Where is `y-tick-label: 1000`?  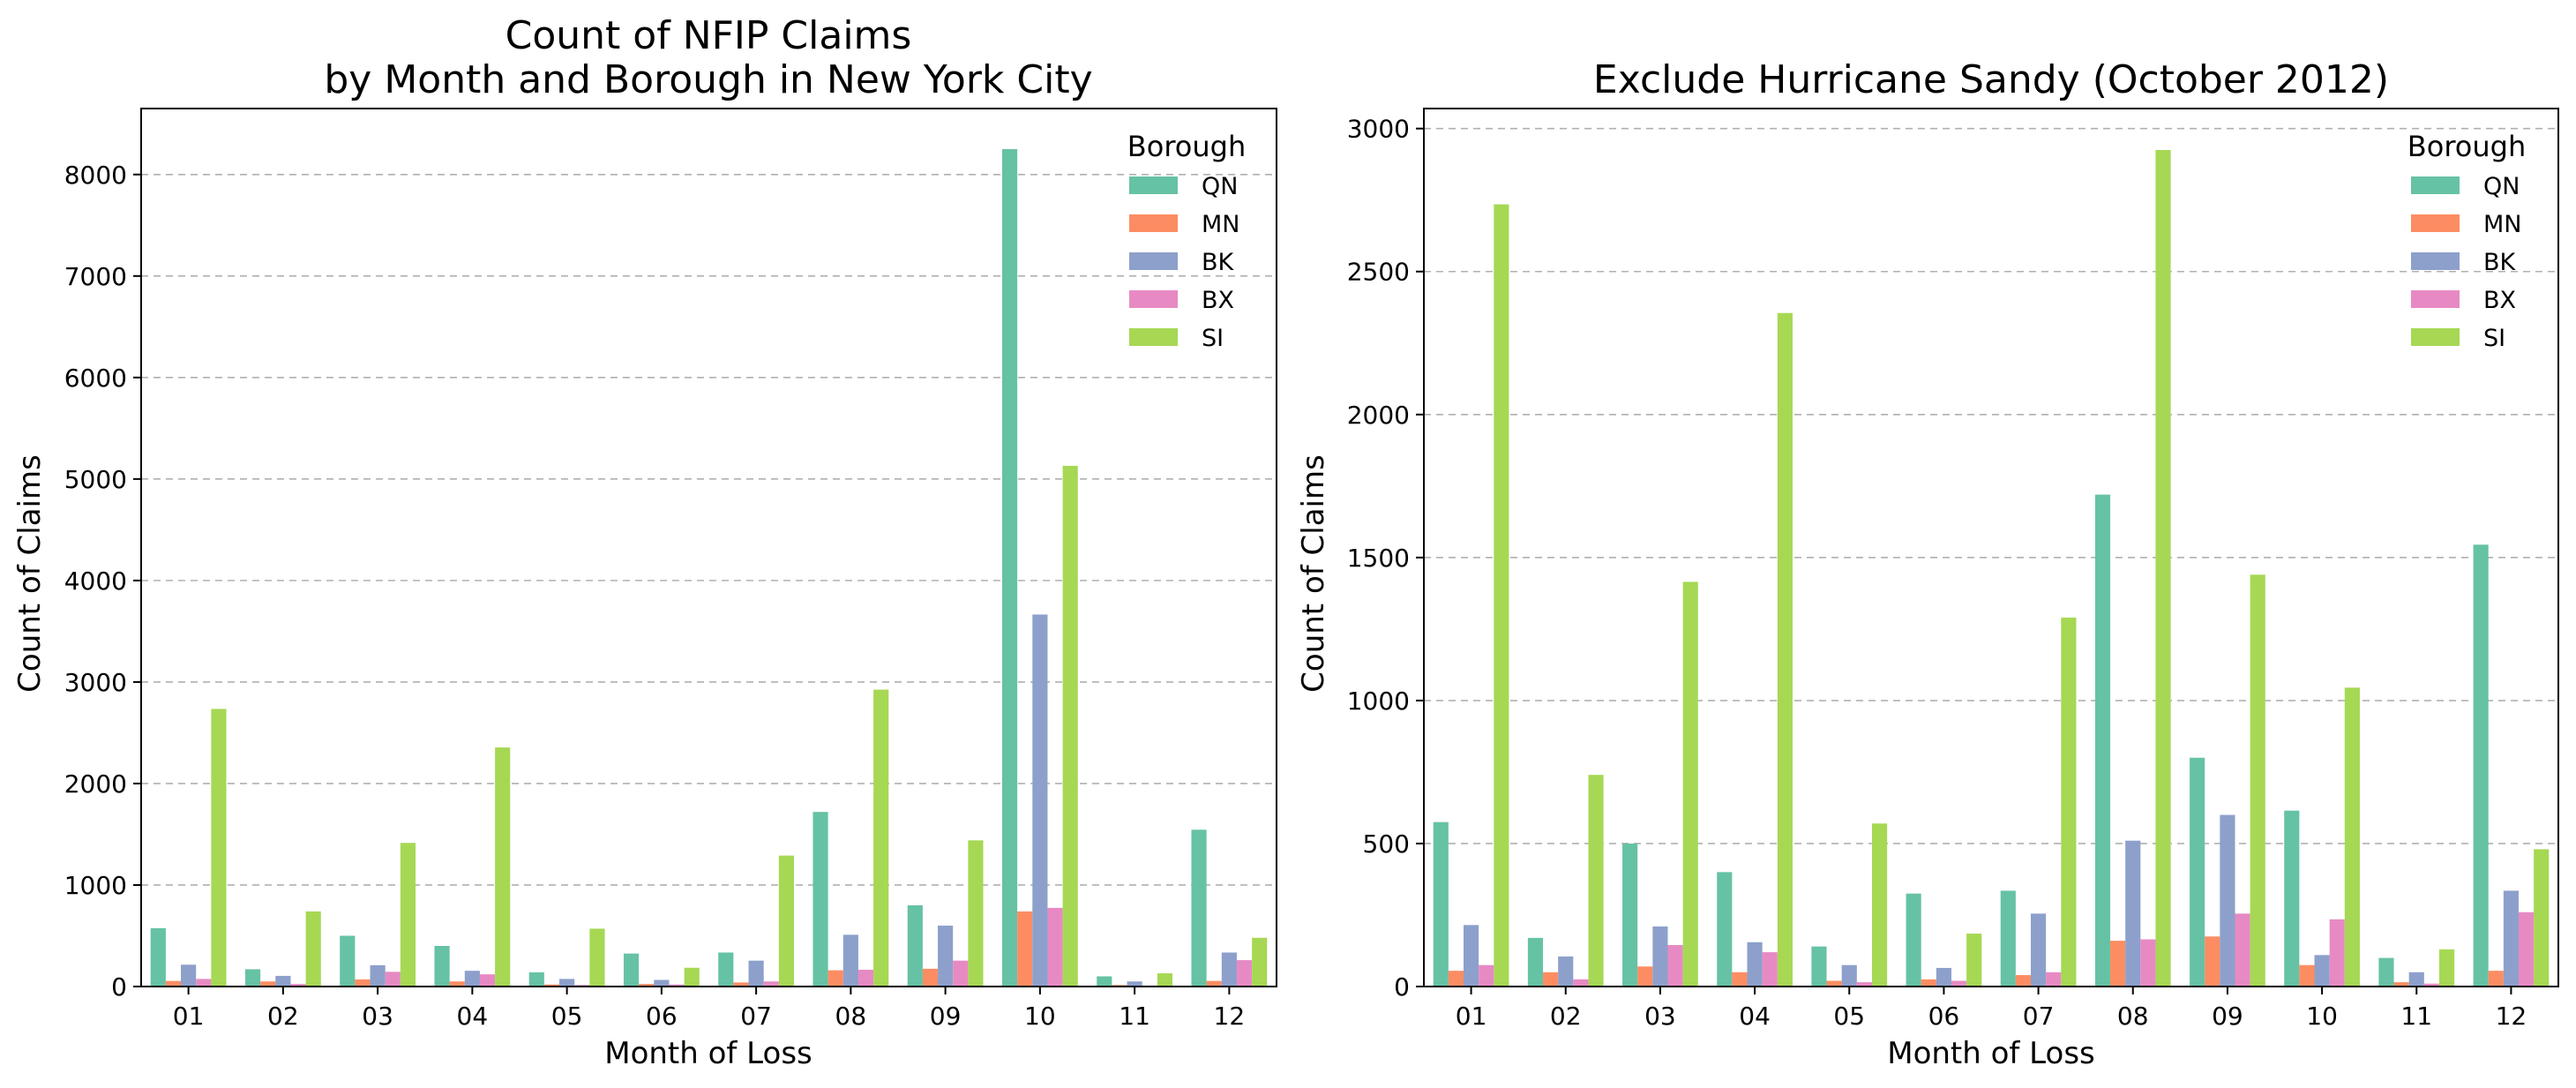 y-tick-label: 1000 is located at coordinates (96, 885).